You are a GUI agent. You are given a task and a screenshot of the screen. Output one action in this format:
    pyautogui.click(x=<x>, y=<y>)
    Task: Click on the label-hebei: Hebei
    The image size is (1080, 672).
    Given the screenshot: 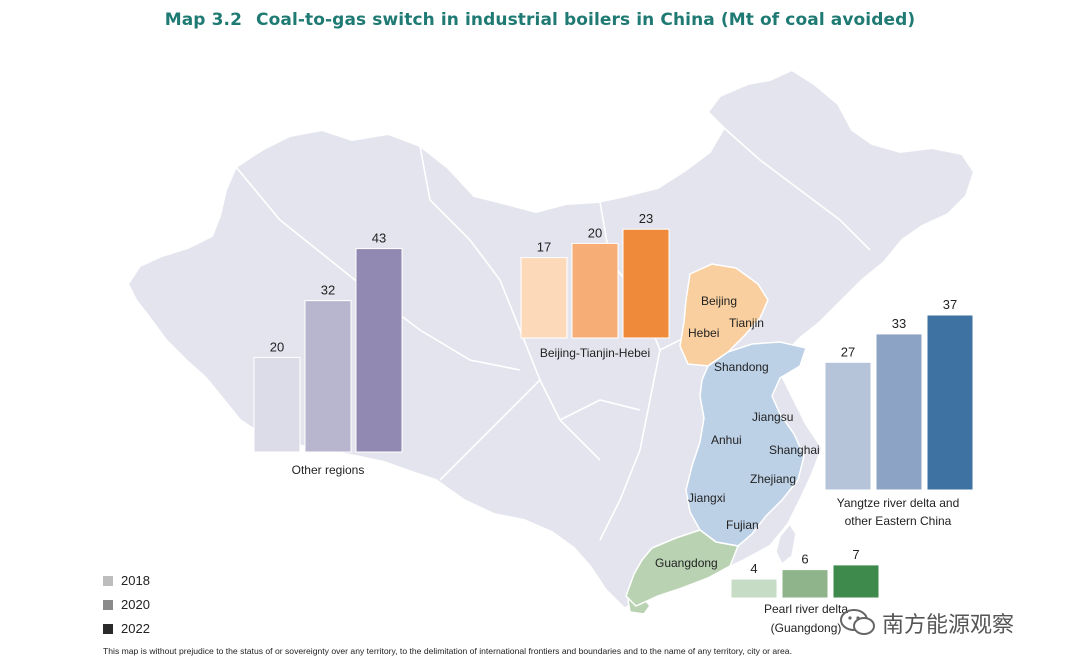 What is the action you would take?
    pyautogui.click(x=703, y=333)
    